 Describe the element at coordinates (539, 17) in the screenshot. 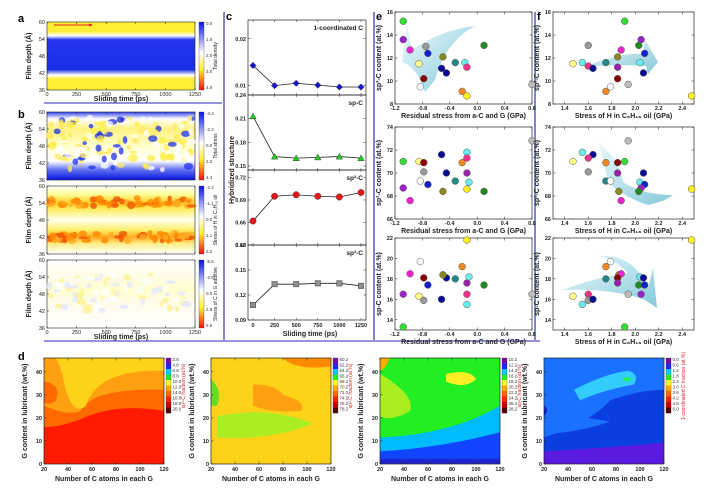

I see `panel-label-f: f` at that location.